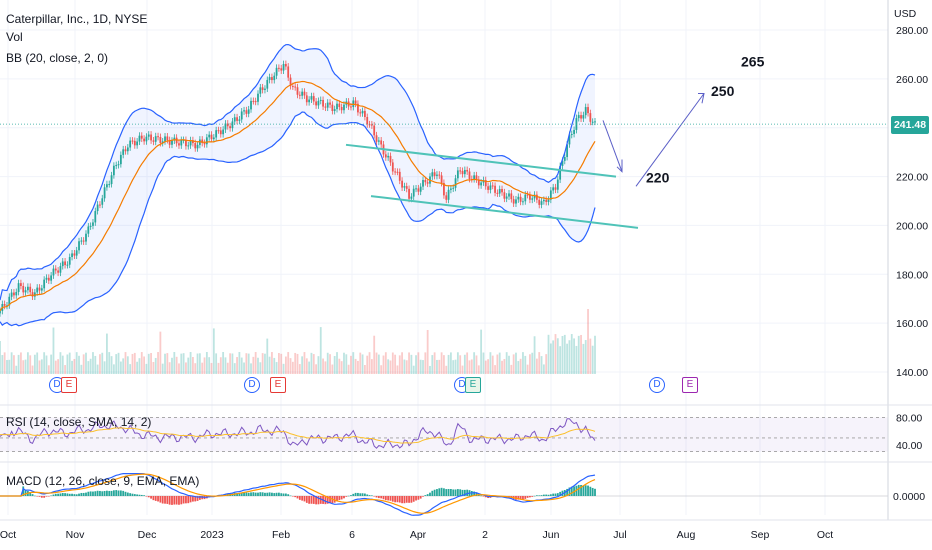 Image resolution: width=932 pixels, height=550 pixels. I want to click on dividend-marker-future: D, so click(657, 385).